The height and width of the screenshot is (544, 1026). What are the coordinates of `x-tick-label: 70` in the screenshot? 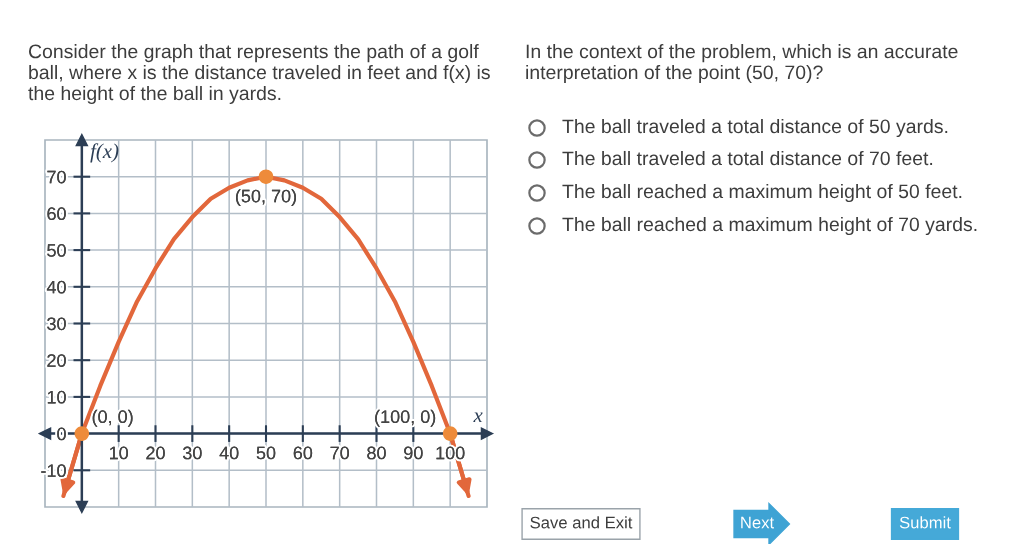 It's located at (339, 453).